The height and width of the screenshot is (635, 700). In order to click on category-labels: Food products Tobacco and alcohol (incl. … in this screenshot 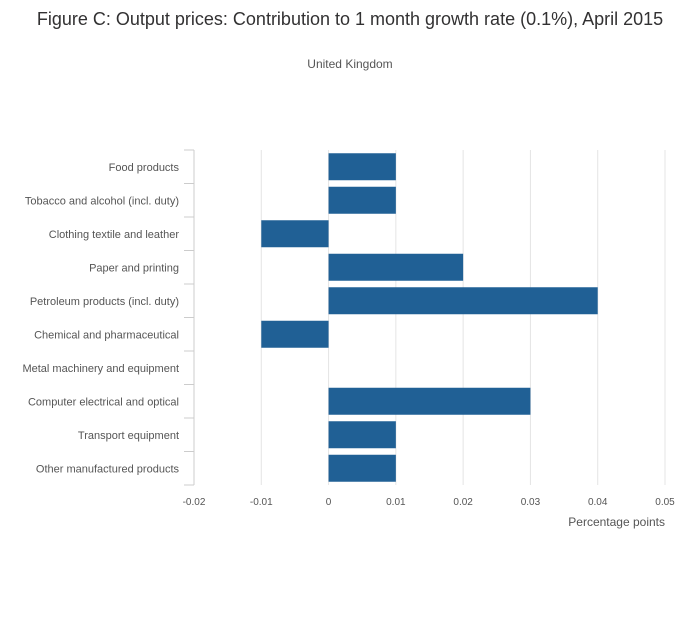, I will do `click(100, 319)`.